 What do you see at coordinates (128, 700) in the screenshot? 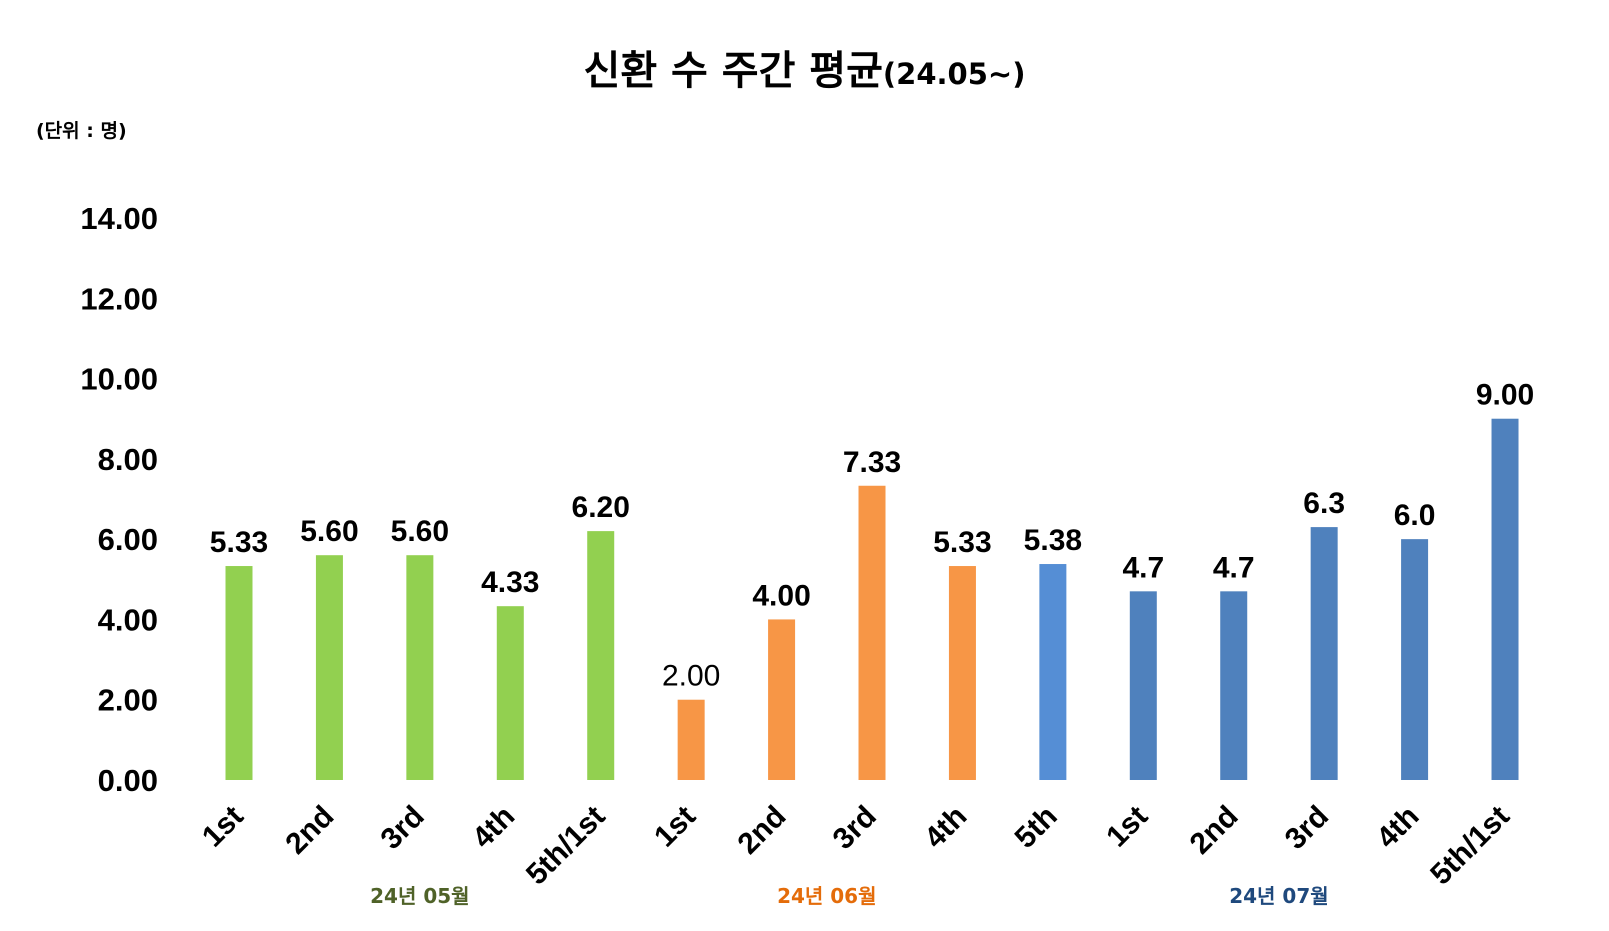
I see `y-tick-label: 2.00` at bounding box center [128, 700].